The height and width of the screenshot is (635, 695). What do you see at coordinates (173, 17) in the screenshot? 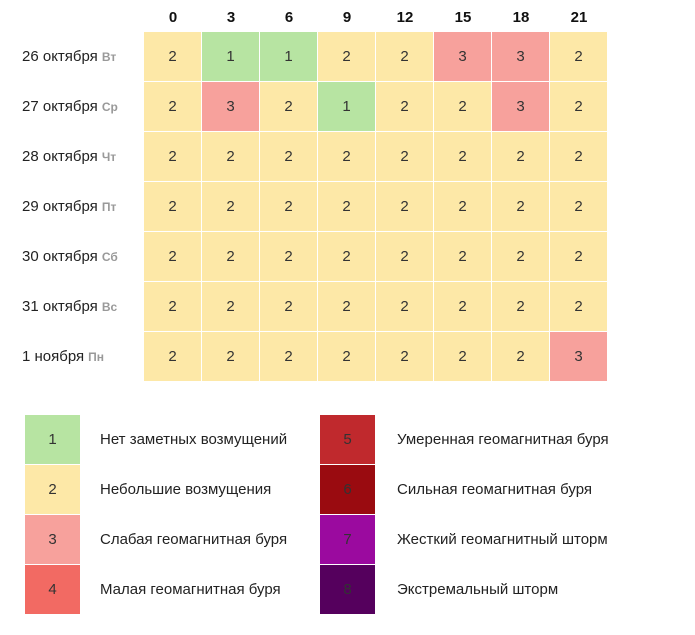
I see `column-header: 0` at bounding box center [173, 17].